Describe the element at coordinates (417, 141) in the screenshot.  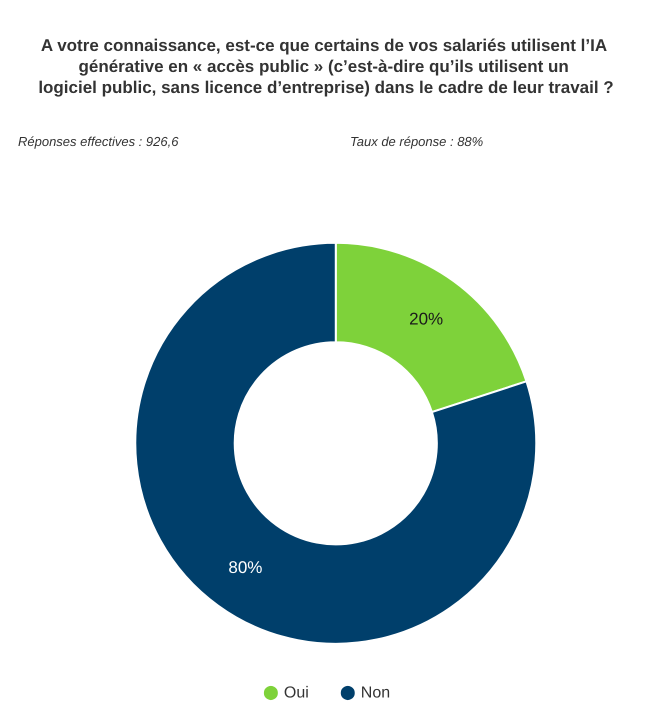
I see `text: Taux de réponse : 88%` at that location.